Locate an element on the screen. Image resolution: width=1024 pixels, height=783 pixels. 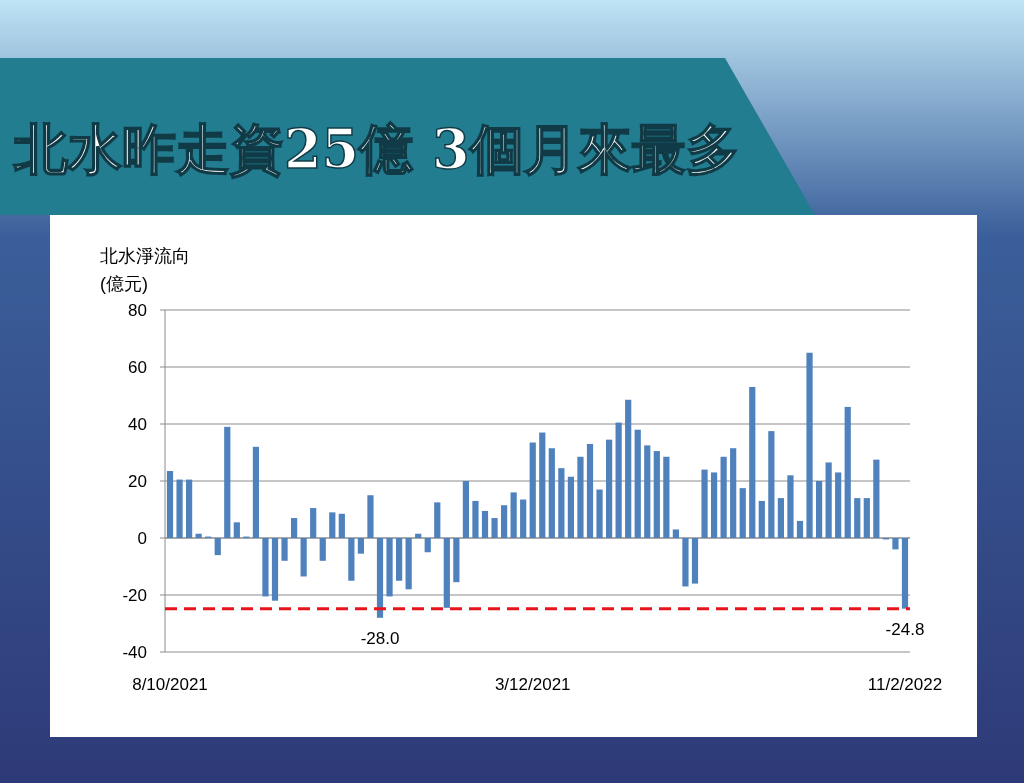
y-tick-label: 40 is located at coordinates (137, 424).